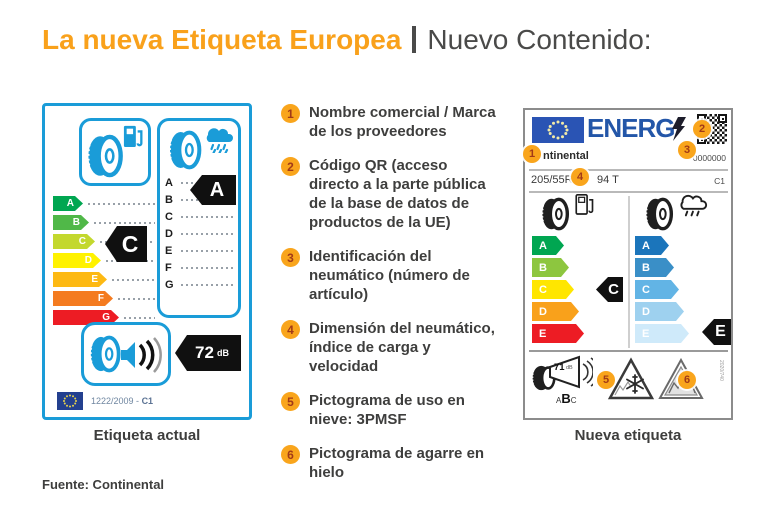 The height and width of the screenshot is (507, 768). I want to click on number-badge: 6, so click(290, 454).